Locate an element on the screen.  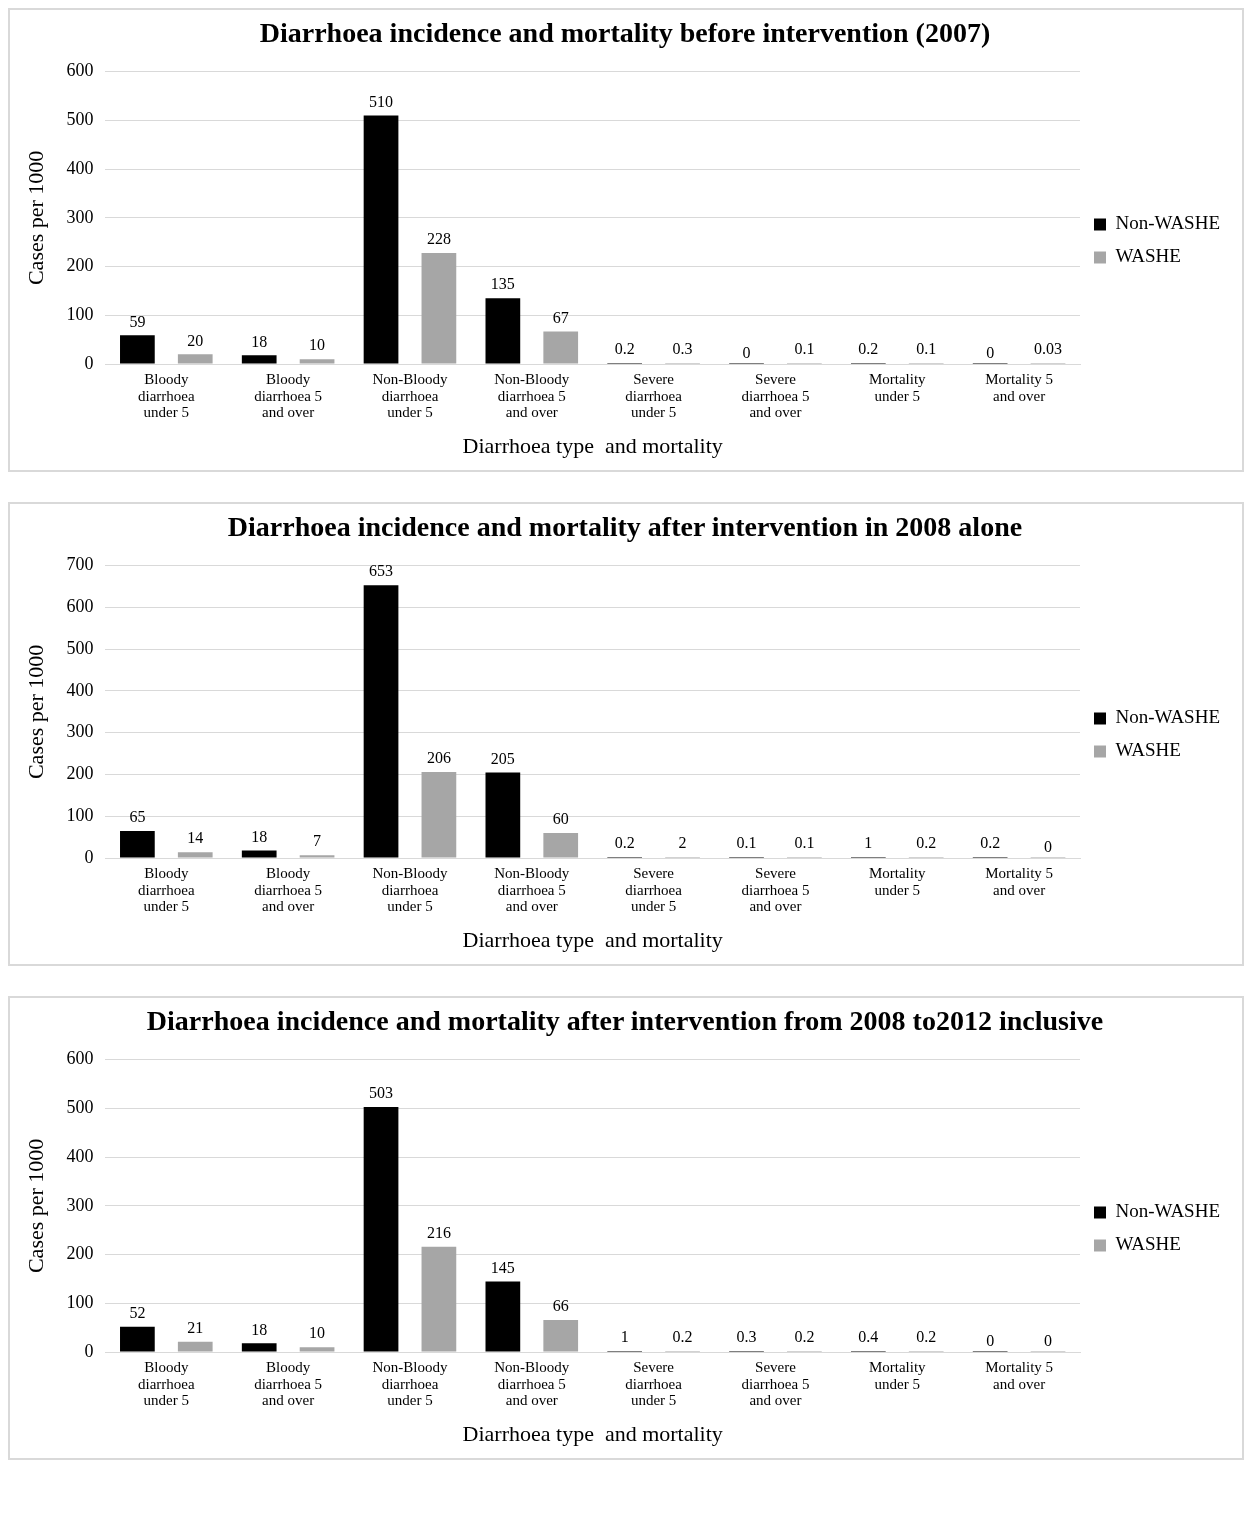
data-label: 653 is located at coordinates (381, 571).